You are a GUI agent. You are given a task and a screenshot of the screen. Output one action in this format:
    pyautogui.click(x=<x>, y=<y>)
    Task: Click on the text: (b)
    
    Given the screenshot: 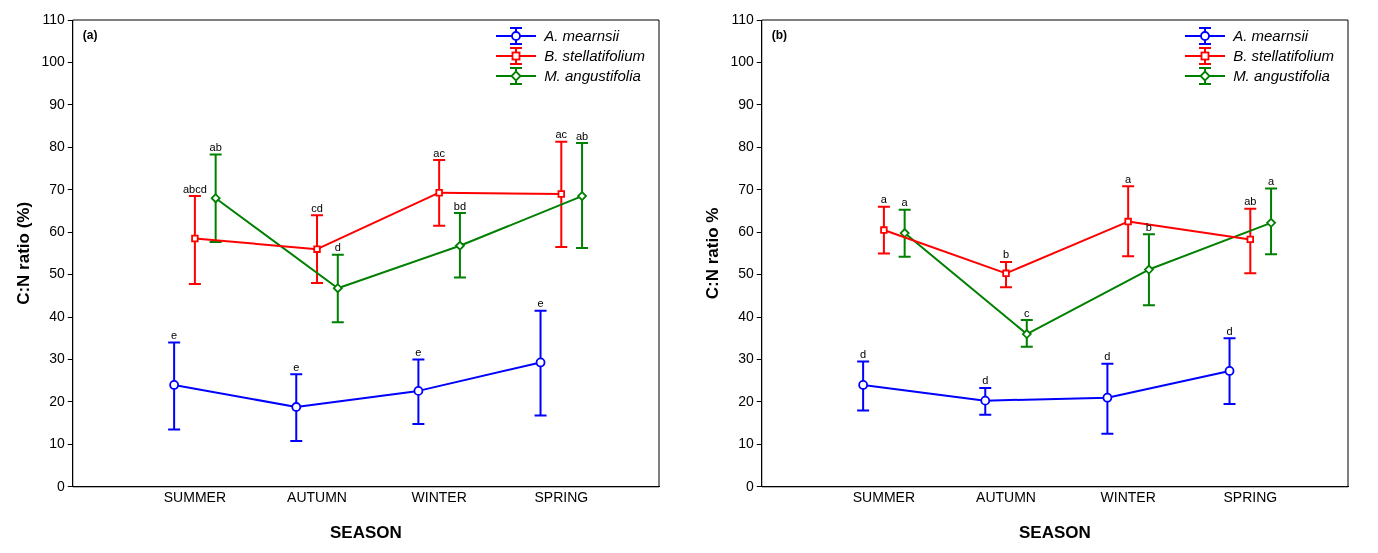 What is the action you would take?
    pyautogui.click(x=779, y=35)
    